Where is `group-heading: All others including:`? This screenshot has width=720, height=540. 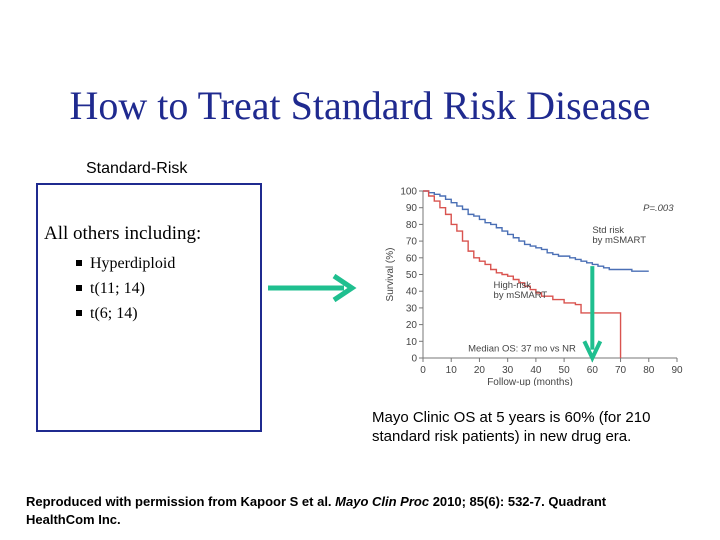 group-heading: All others including: is located at coordinates (123, 233).